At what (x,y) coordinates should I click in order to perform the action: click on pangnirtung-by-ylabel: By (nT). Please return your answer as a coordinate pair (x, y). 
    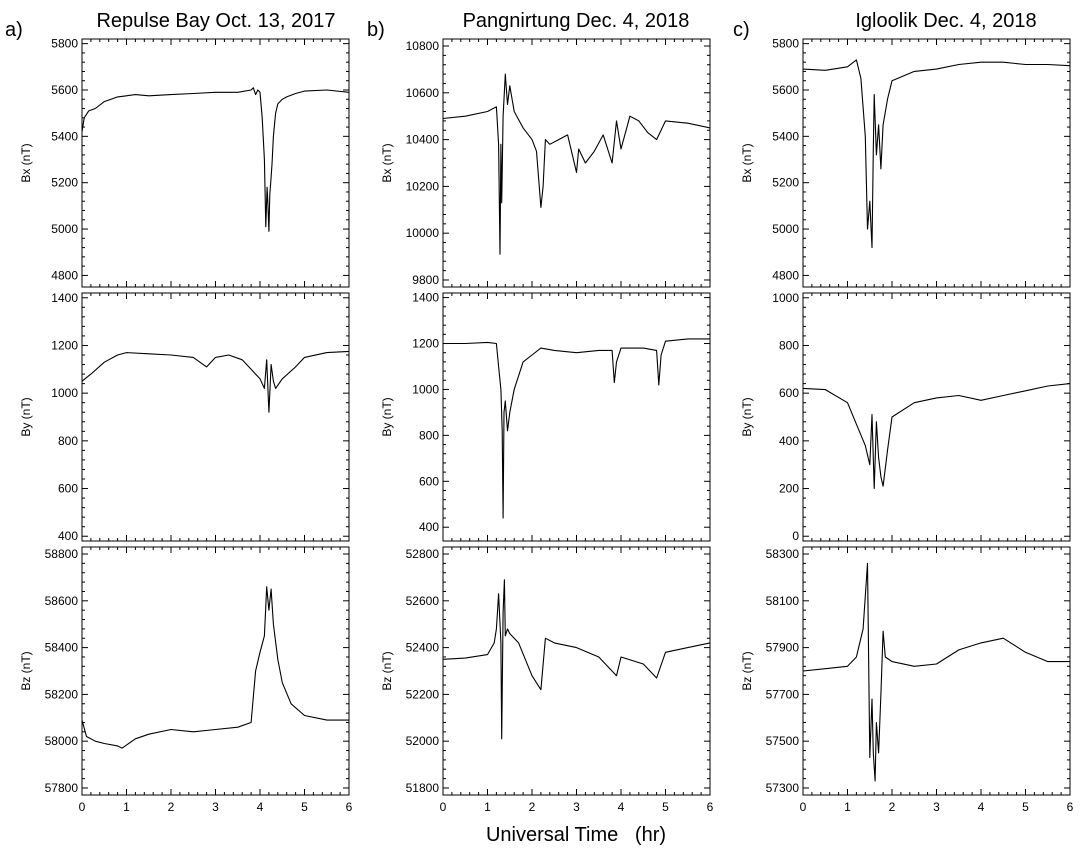
    Looking at the image, I should click on (387, 416).